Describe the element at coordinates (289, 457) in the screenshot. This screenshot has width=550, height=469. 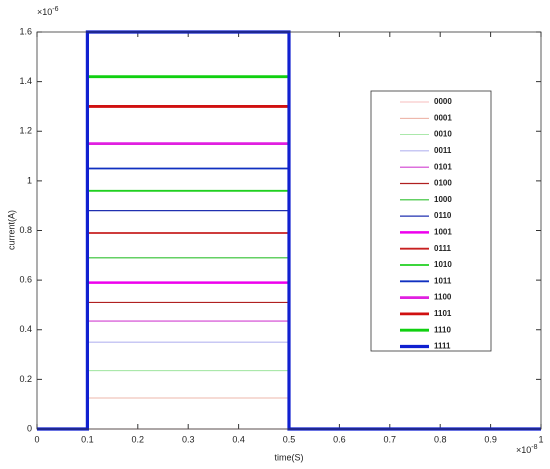
I see `x-axis-label: time(S)` at that location.